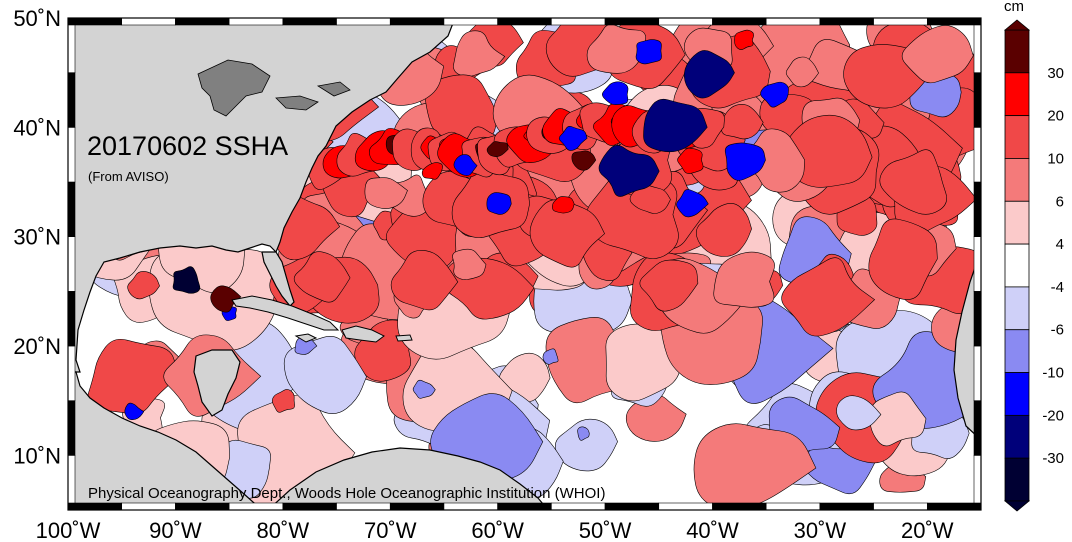 This screenshot has height=542, width=1072. I want to click on lon-tick-label: 20˚W, so click(927, 530).